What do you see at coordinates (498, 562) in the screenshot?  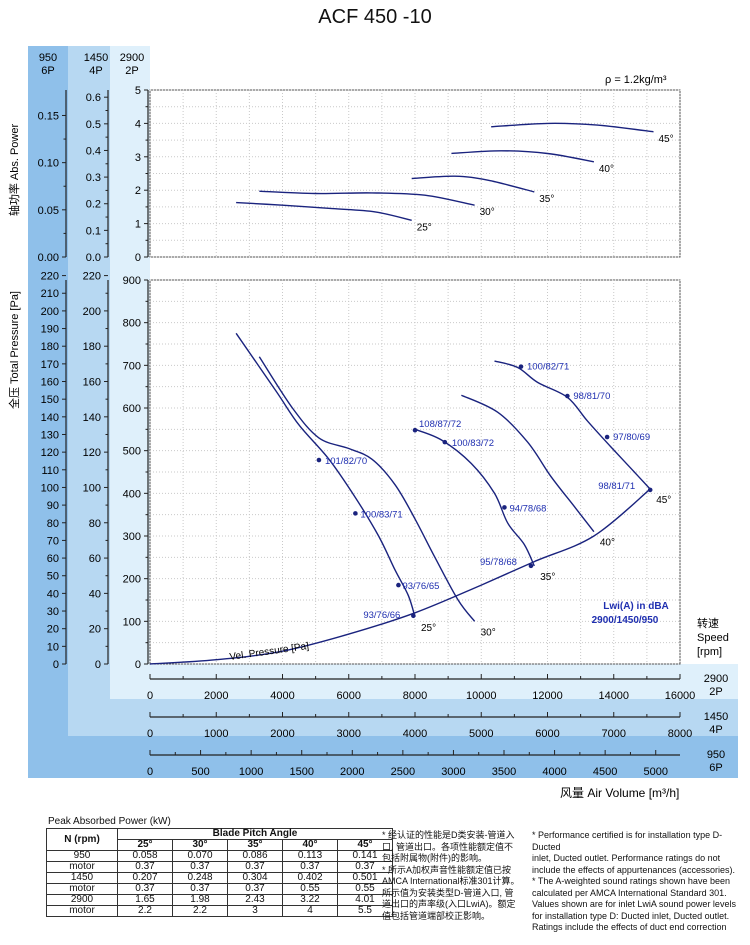 I see `noise-point-label: 95/78/68` at bounding box center [498, 562].